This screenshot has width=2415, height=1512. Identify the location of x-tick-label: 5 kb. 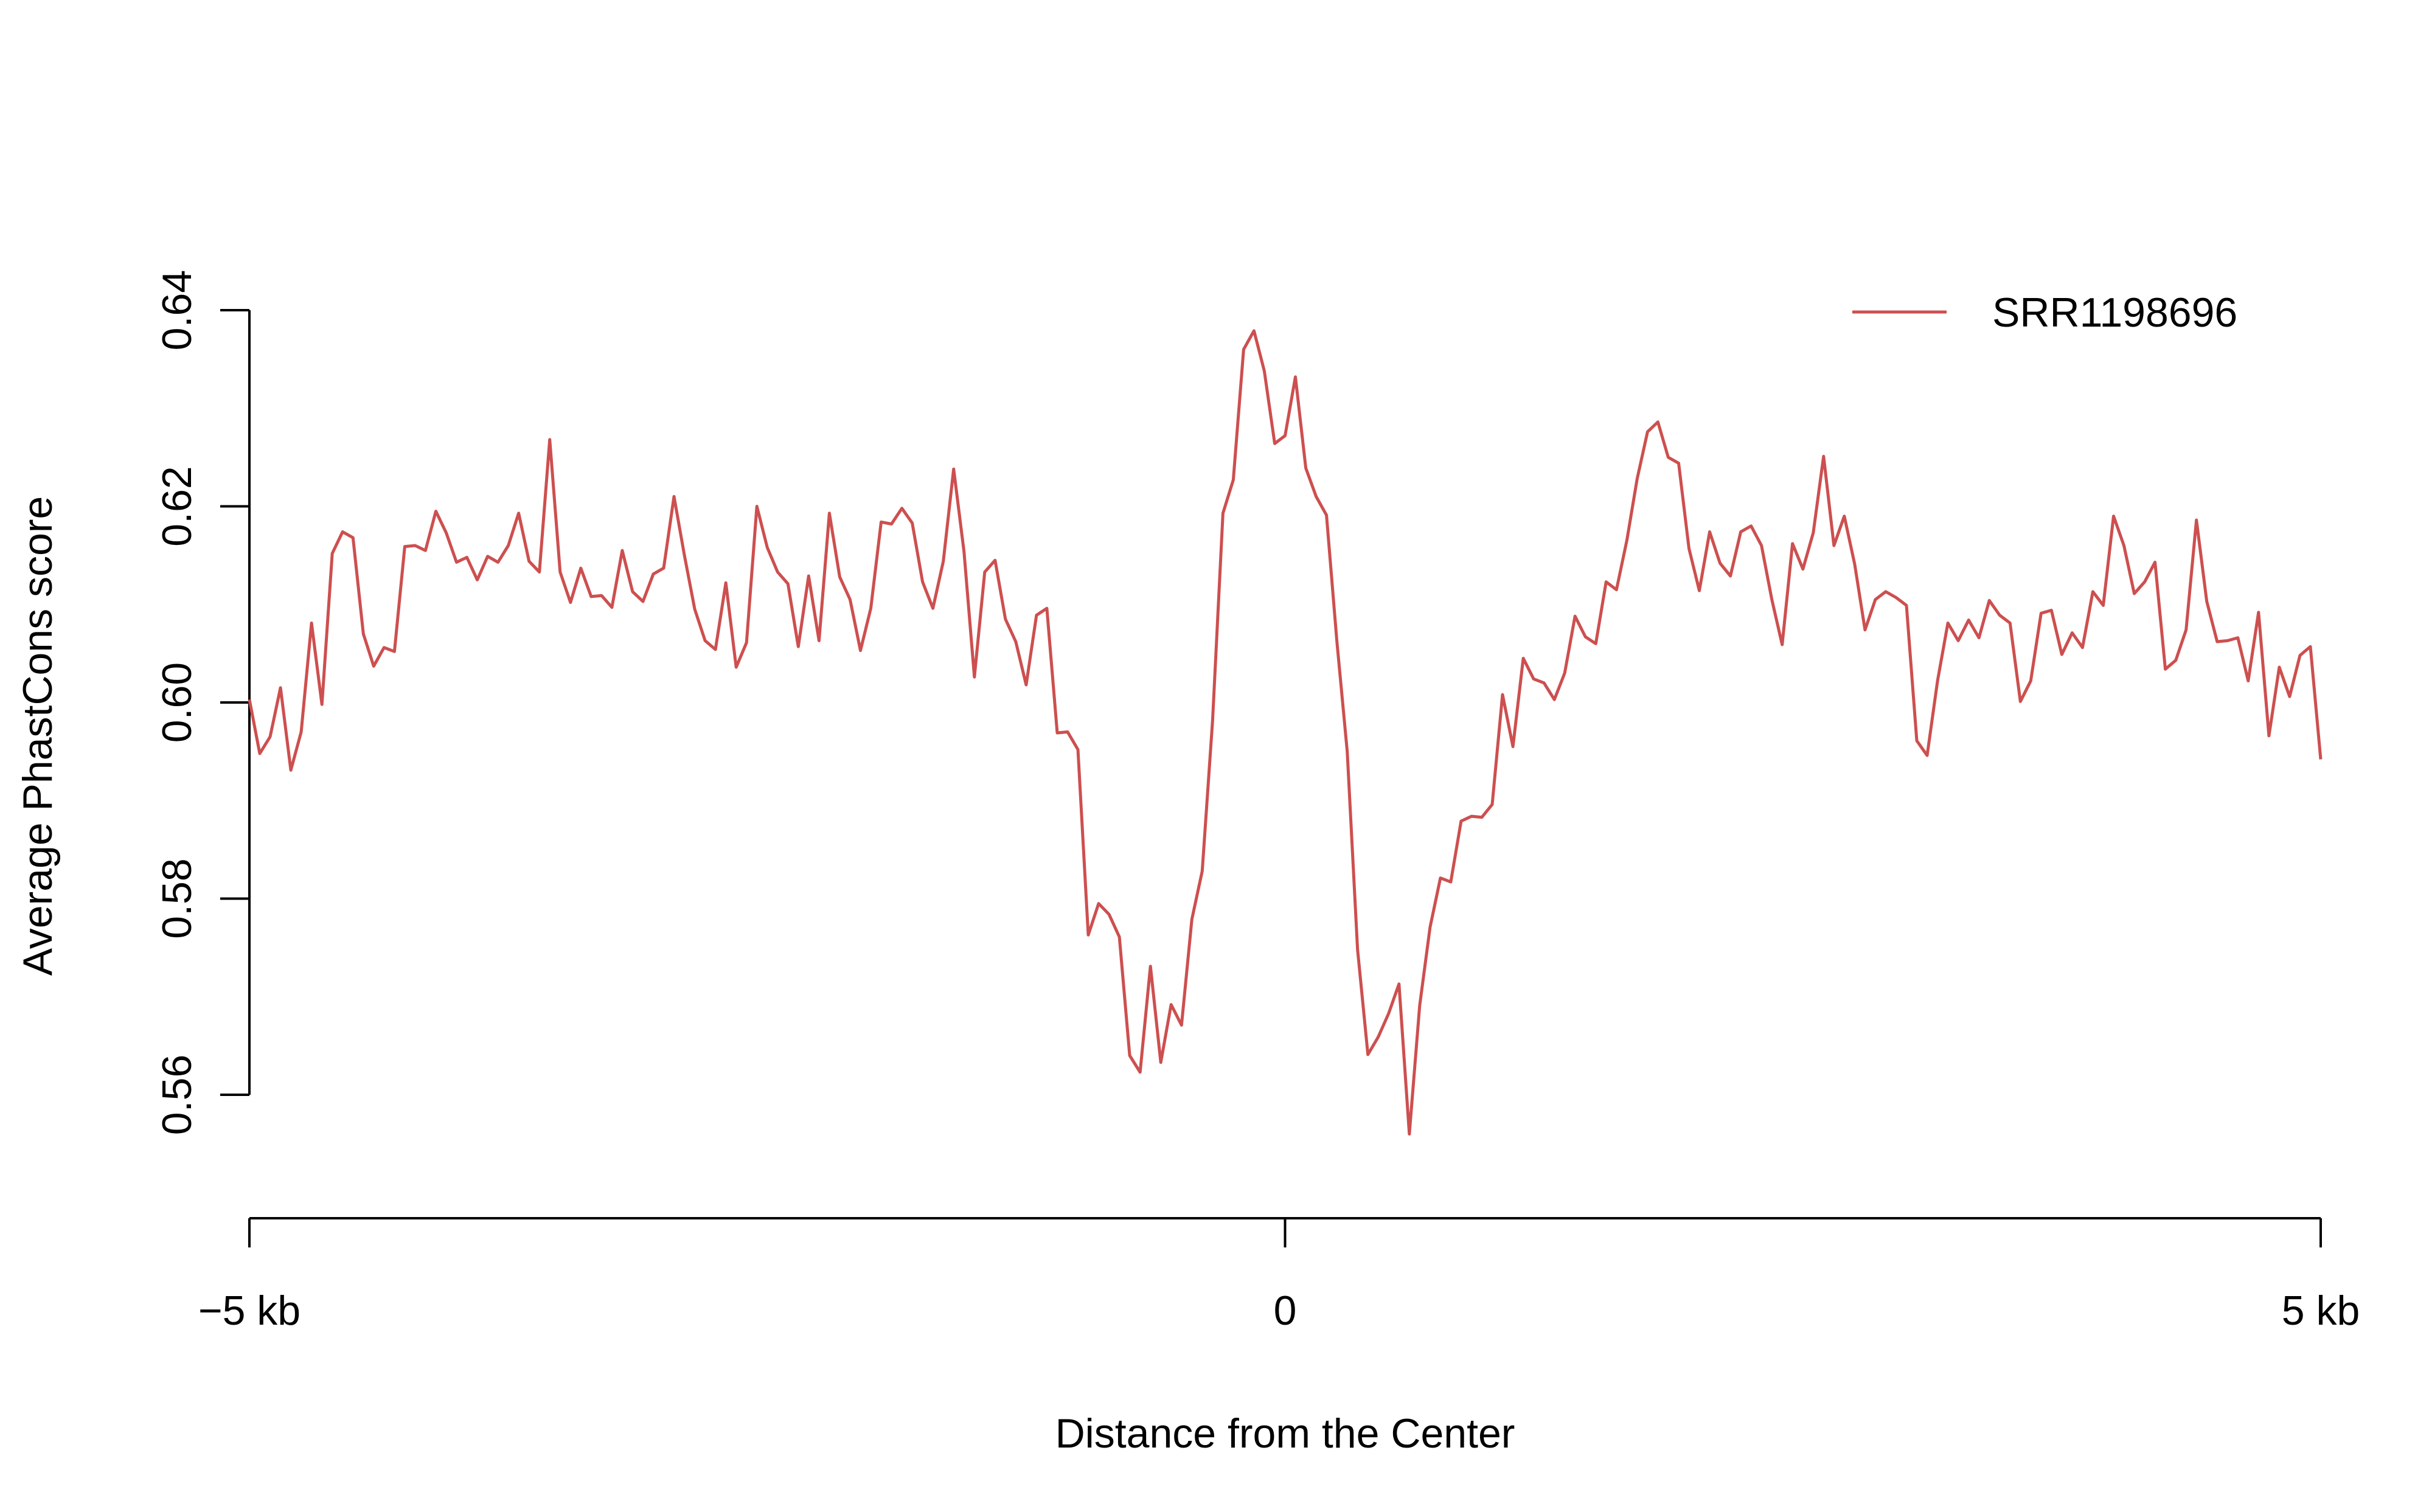
(2321, 1311).